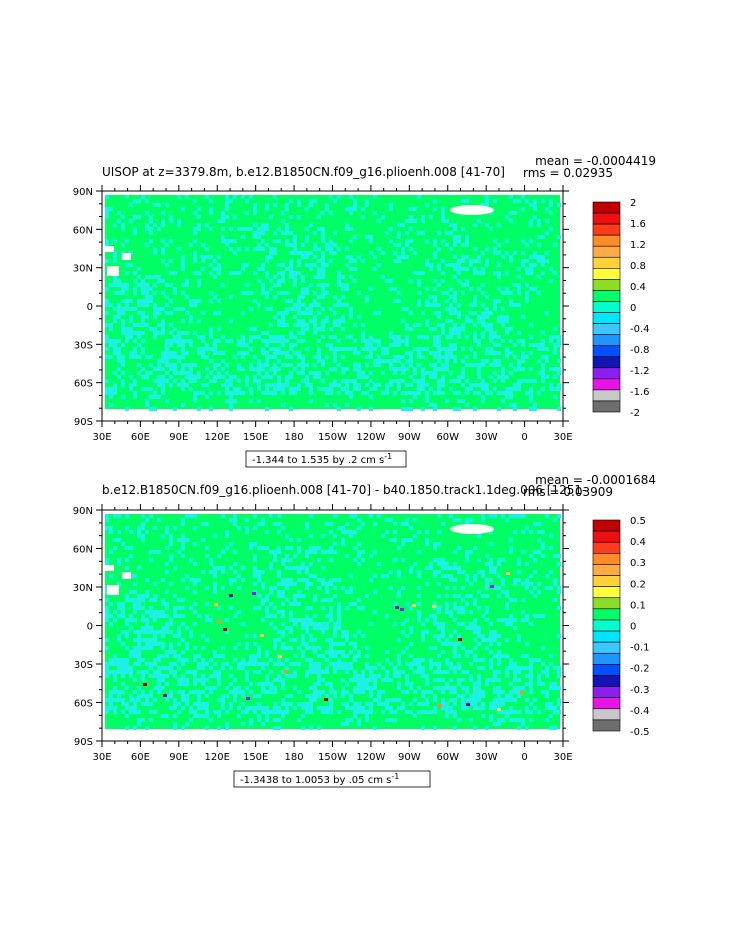  Describe the element at coordinates (606, 362) in the screenshot. I see `colorbar-swatch` at that location.